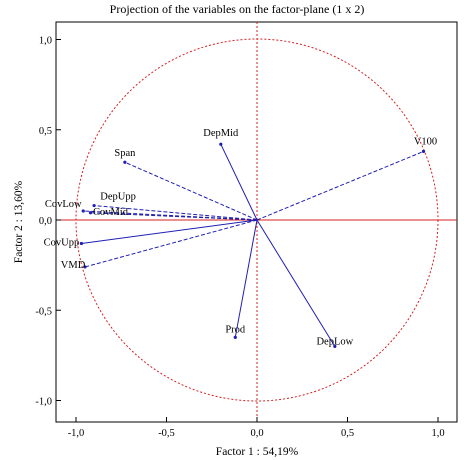  What do you see at coordinates (425, 141) in the screenshot?
I see `vector-label: V100` at bounding box center [425, 141].